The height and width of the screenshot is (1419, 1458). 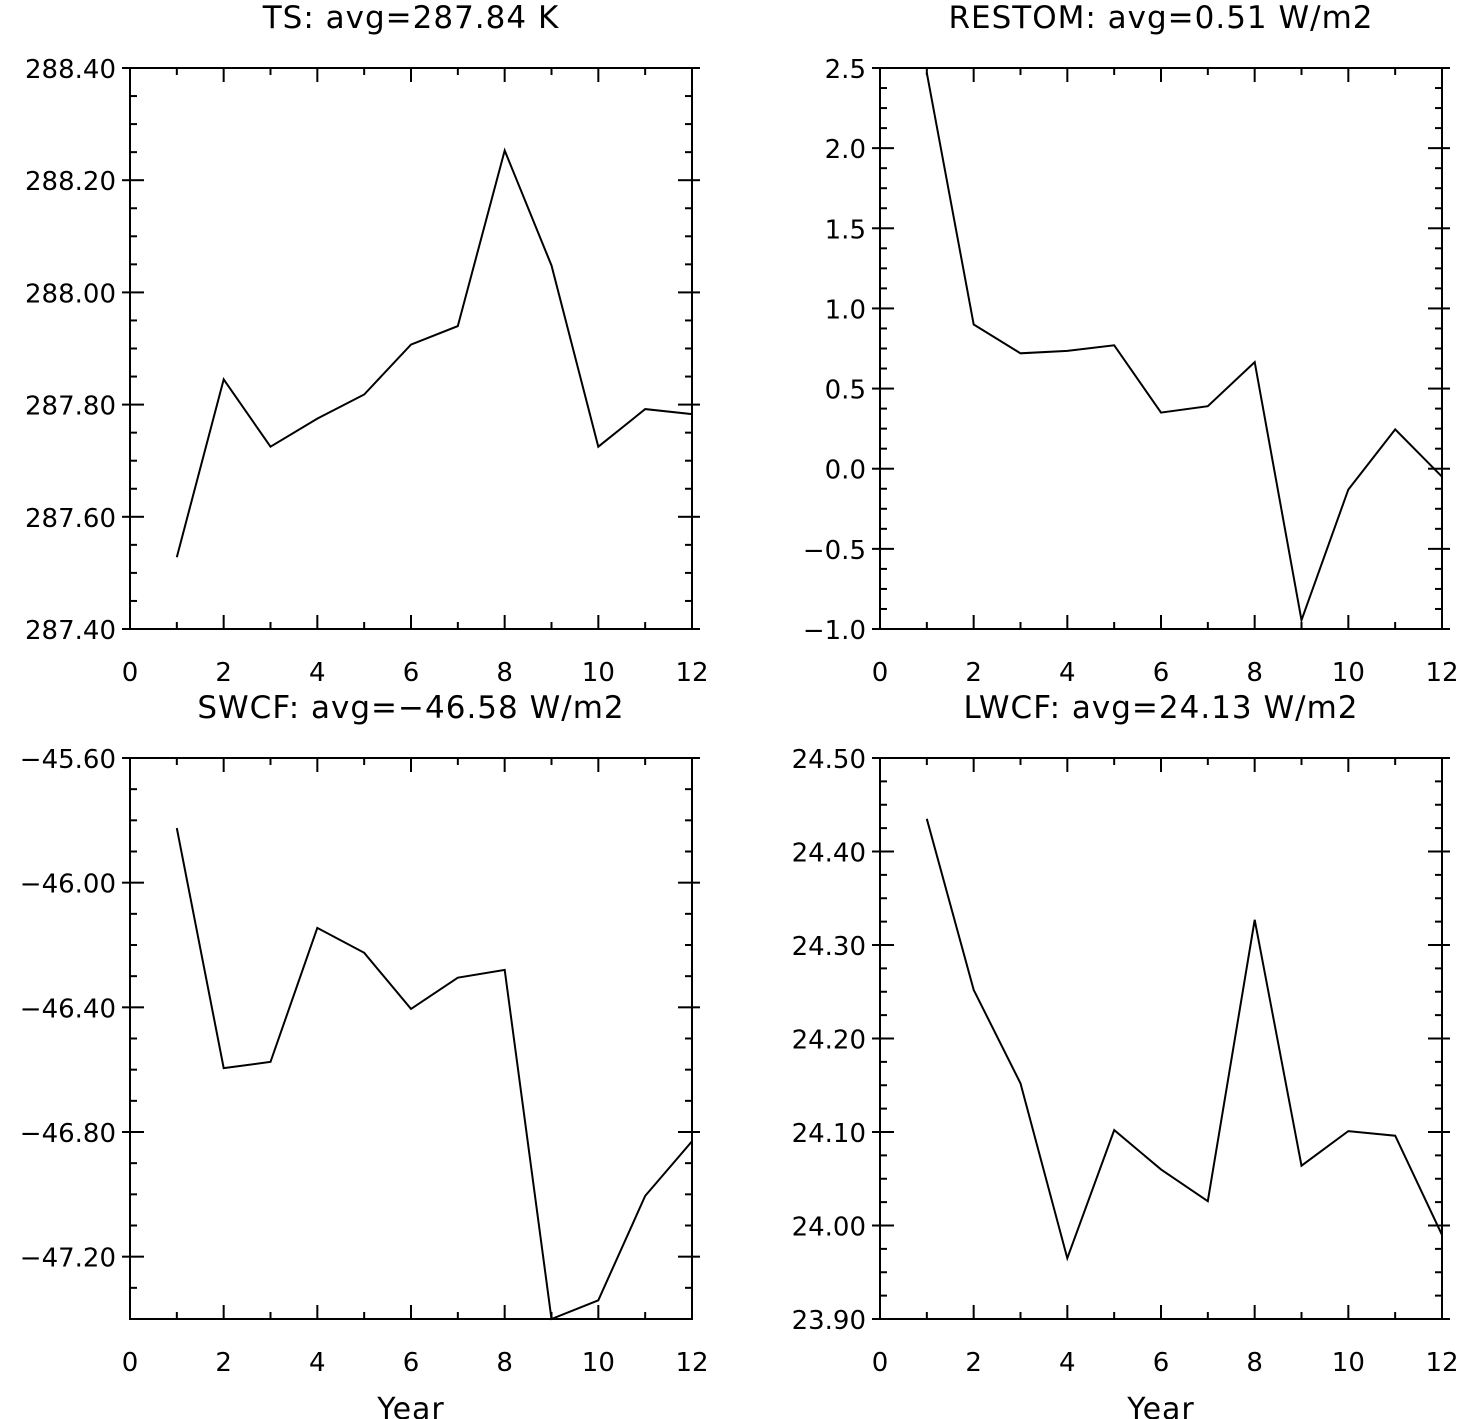 What do you see at coordinates (1160, 18) in the screenshot?
I see `chart-title: RESTOM: avg=0.51 W/m2` at bounding box center [1160, 18].